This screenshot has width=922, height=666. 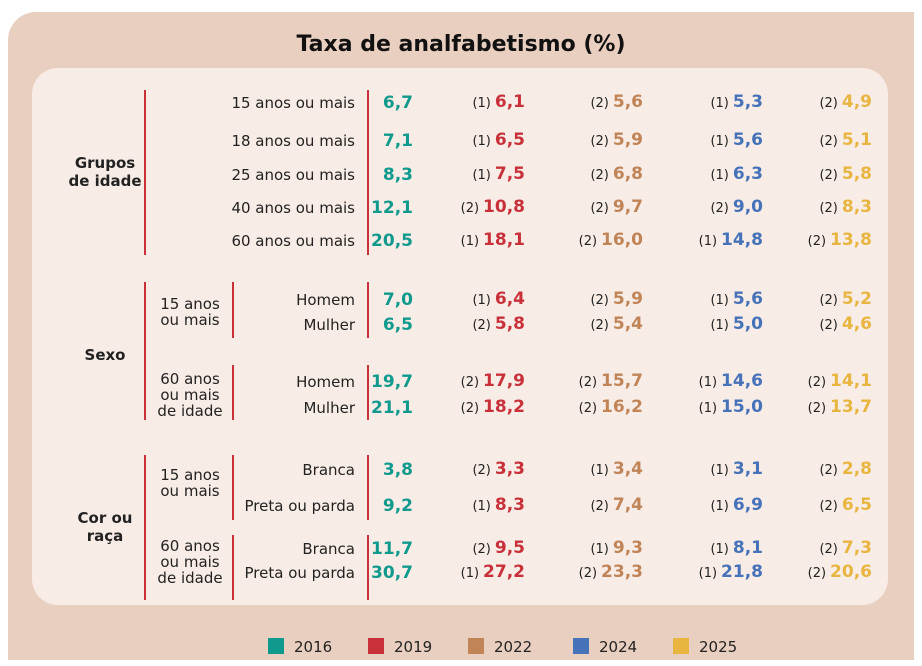 What do you see at coordinates (742, 240) in the screenshot?
I see `value: 14,8` at bounding box center [742, 240].